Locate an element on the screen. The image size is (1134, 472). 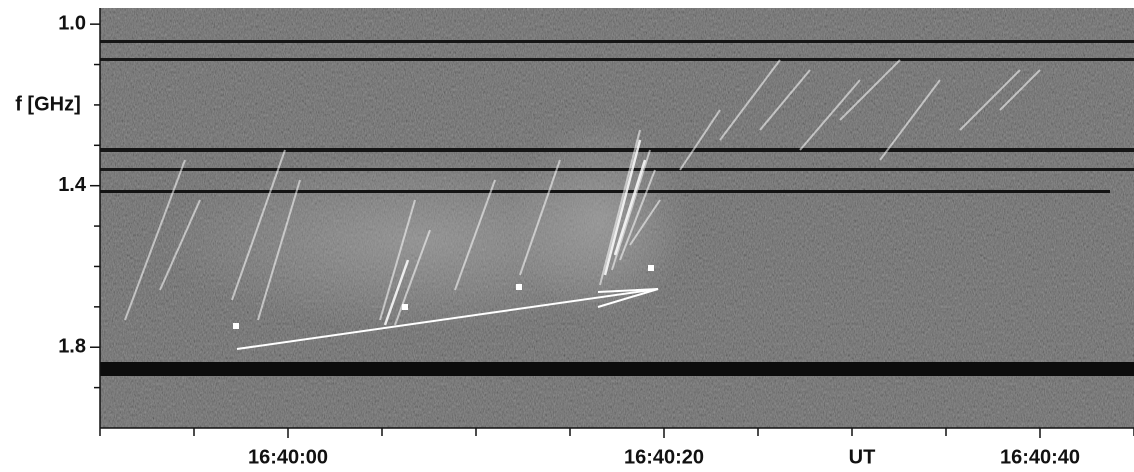
x-tick-label: 16:40:20 is located at coordinates (664, 457).